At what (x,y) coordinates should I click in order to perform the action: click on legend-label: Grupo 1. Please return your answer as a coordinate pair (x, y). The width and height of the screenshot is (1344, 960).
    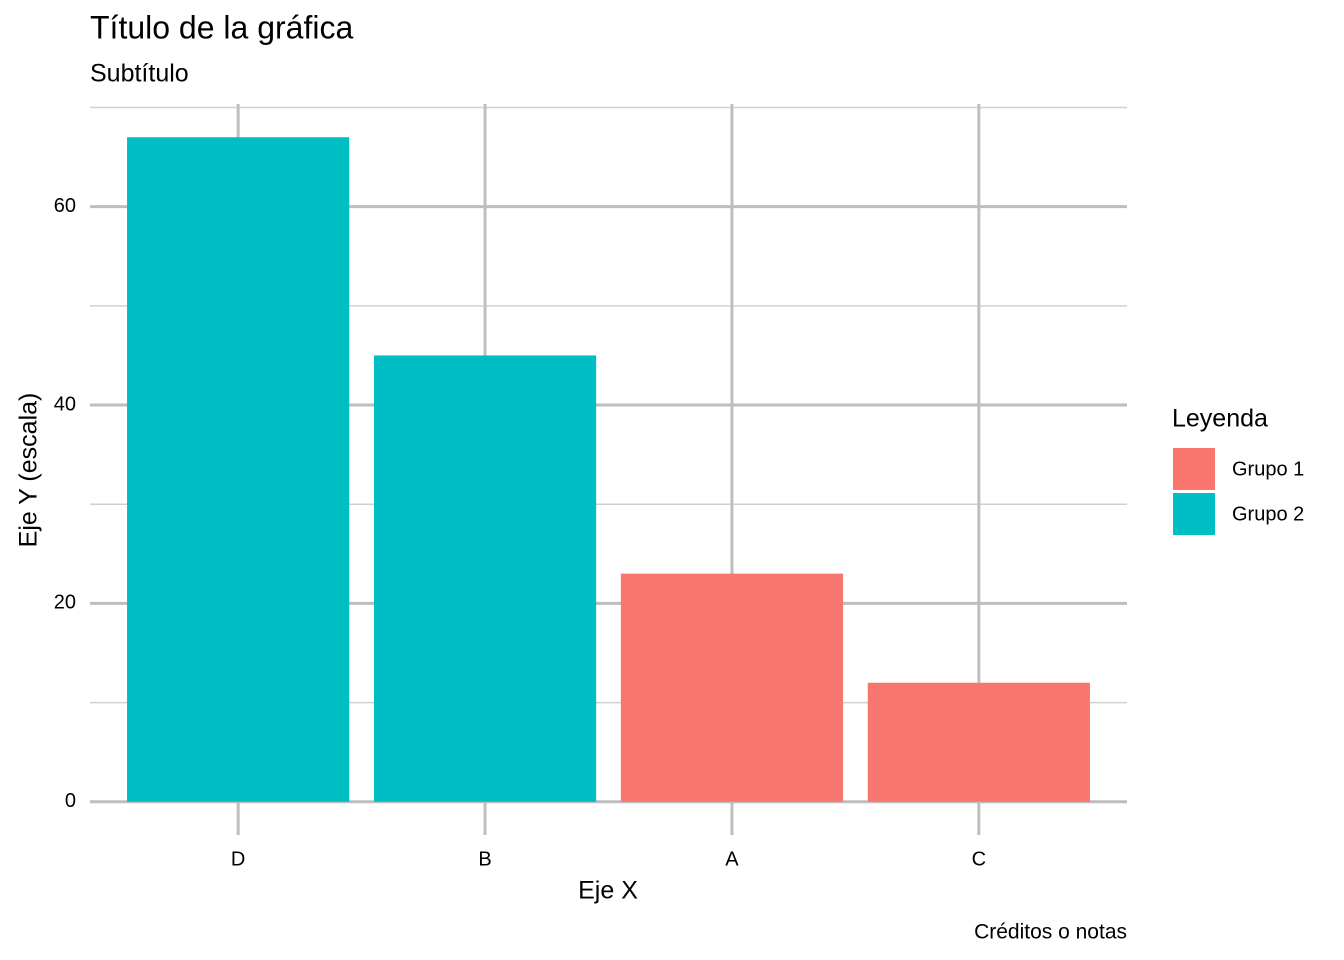
    Looking at the image, I should click on (1268, 469).